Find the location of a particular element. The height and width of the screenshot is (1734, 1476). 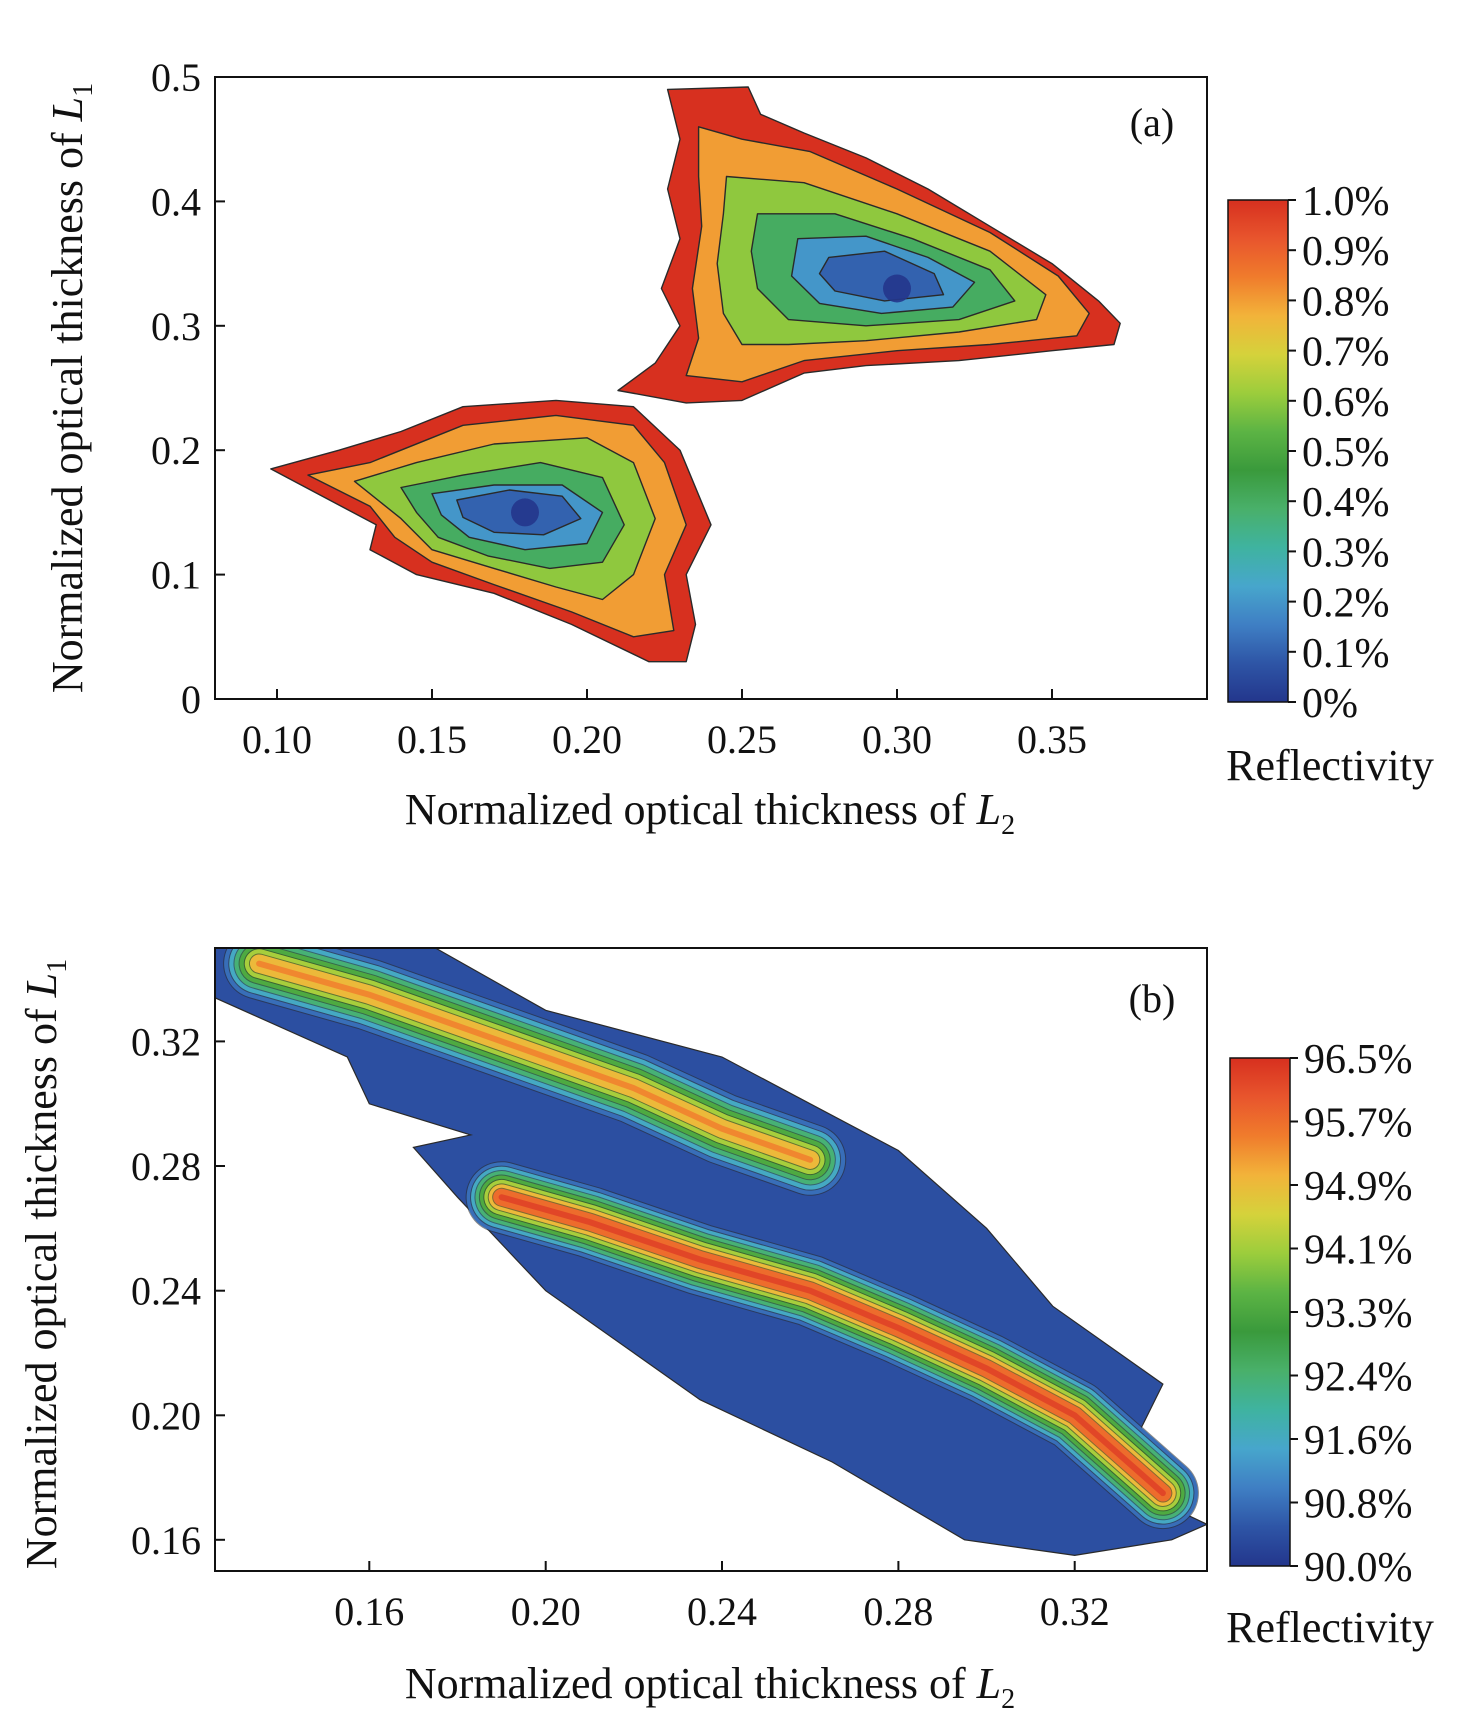

colorbar-label: 94.1% is located at coordinates (1358, 1251).